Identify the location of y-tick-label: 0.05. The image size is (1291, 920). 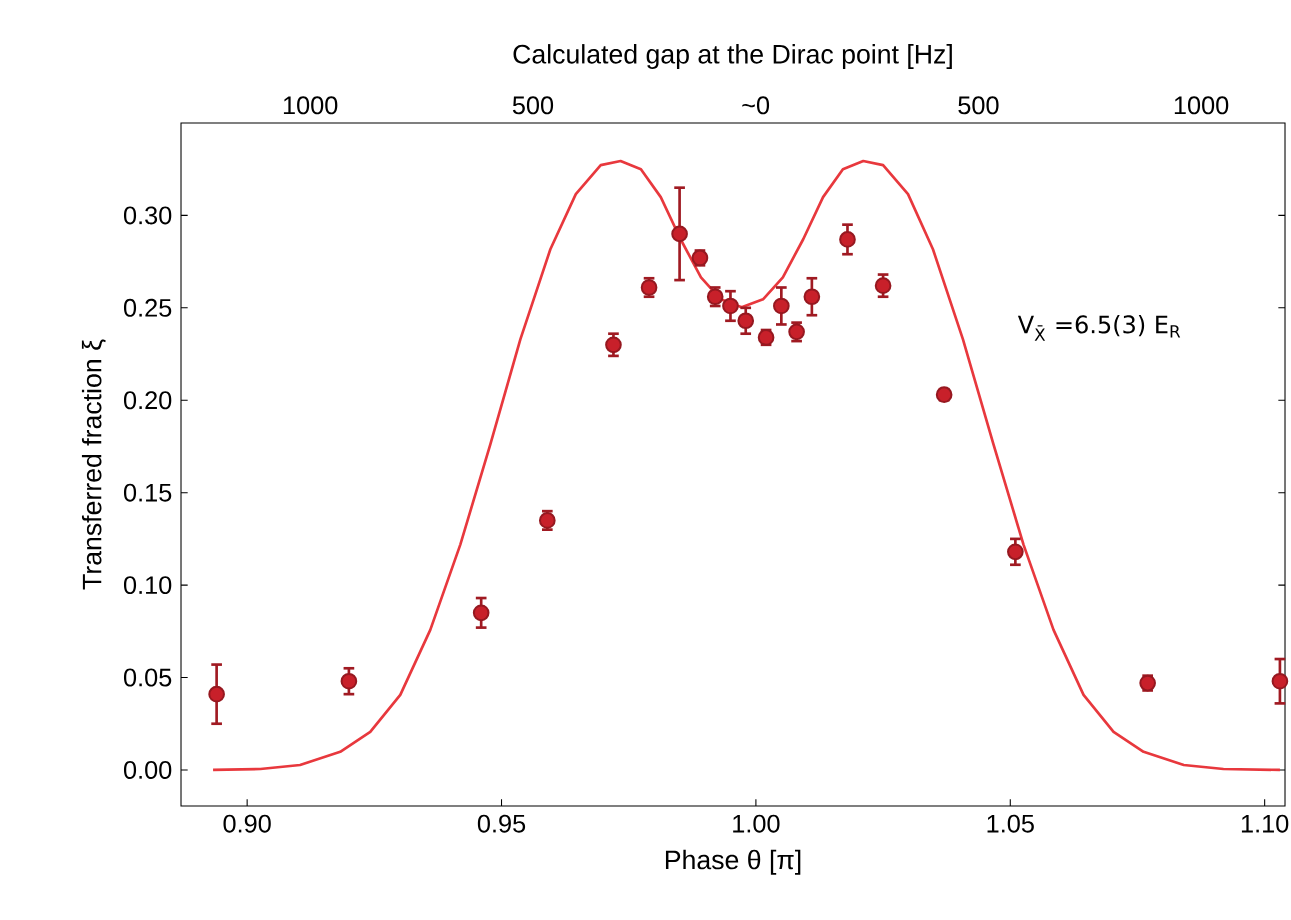
(147, 677).